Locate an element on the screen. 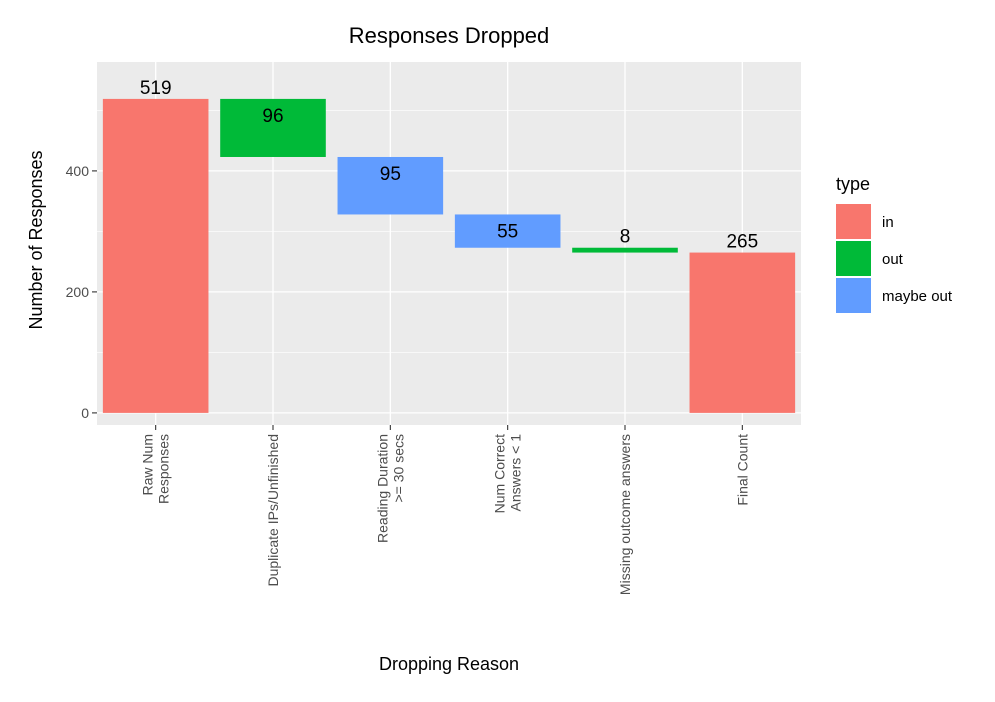 The height and width of the screenshot is (702, 995). legend-label: in is located at coordinates (888, 222).